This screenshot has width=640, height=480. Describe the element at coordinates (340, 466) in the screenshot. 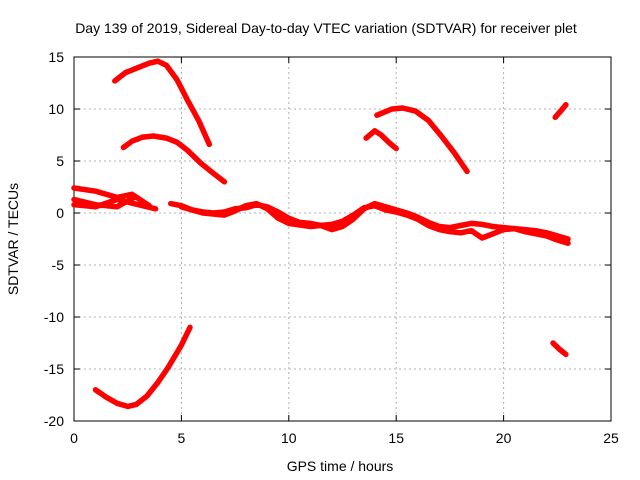

I see `x-axis-label: GPS time / hours` at that location.